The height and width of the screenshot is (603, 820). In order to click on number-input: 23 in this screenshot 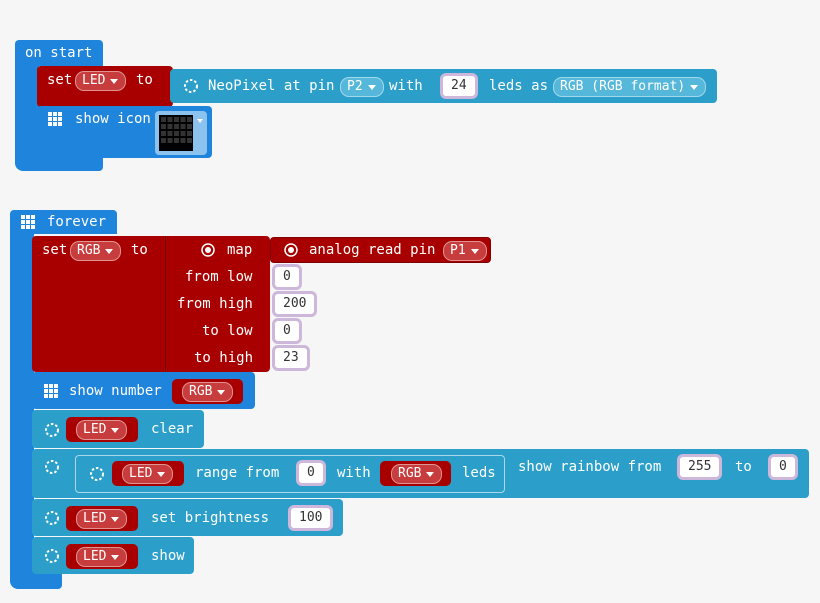, I will do `click(291, 358)`.